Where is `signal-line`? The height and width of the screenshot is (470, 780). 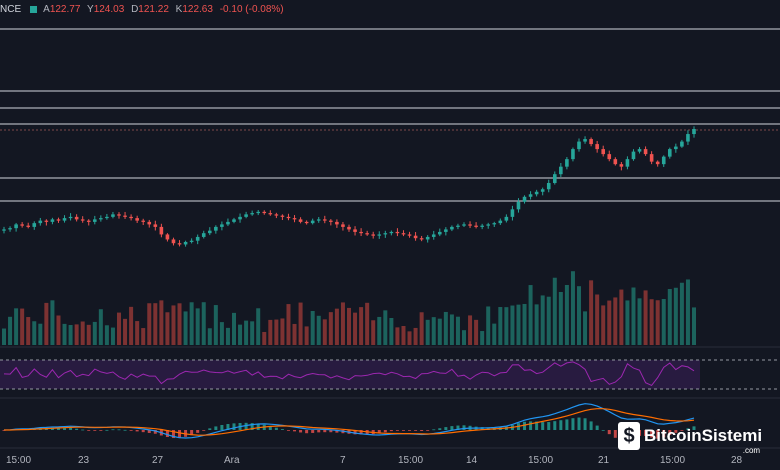
signal-line is located at coordinates (349, 422).